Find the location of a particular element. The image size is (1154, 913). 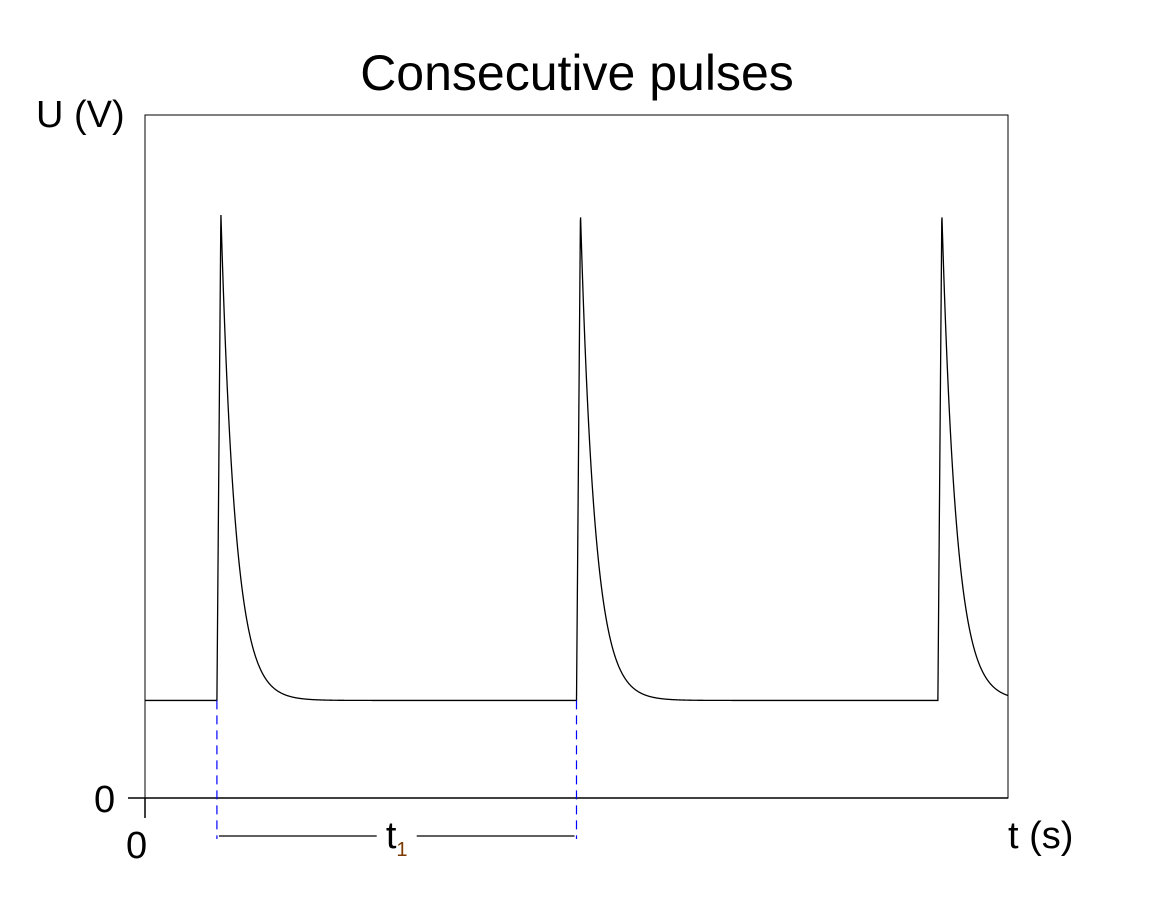

x-axis-label: t (s) is located at coordinates (1040, 836).